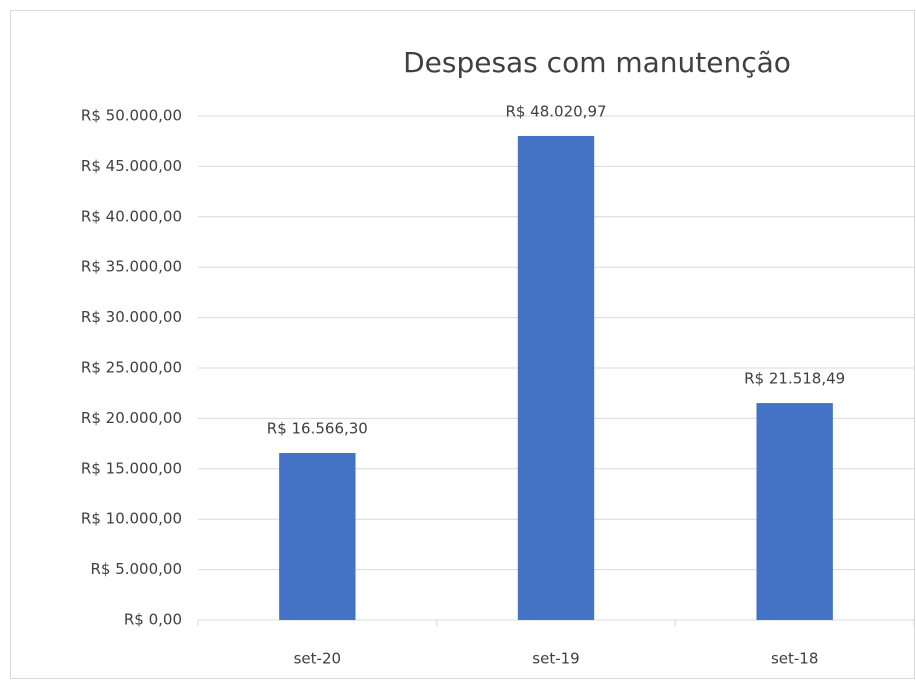  I want to click on y-tick-label: R$ 0,00, so click(153, 620).